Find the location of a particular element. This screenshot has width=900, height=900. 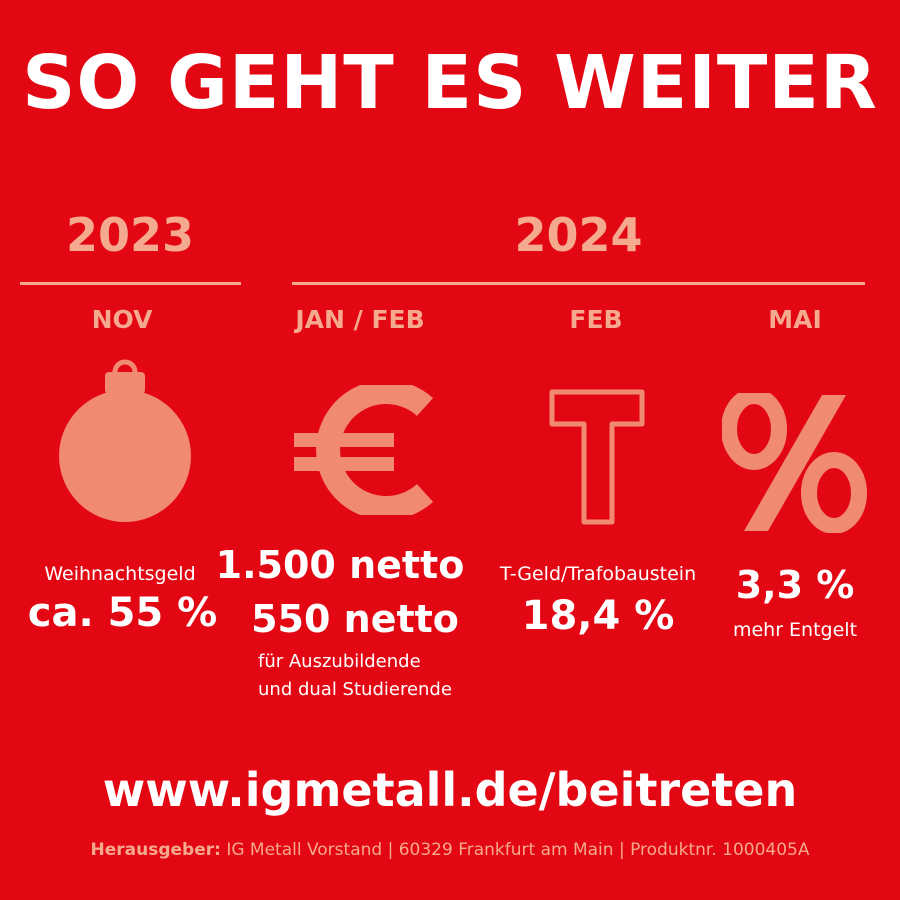

entgelt-value: 3,3 % is located at coordinates (795, 585).